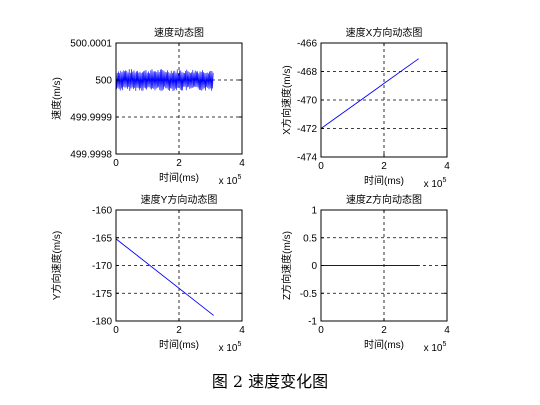 This screenshot has height=405, width=540. What do you see at coordinates (56, 265) in the screenshot?
I see `y-axis-label: Y方向速度(m/s)` at bounding box center [56, 265].